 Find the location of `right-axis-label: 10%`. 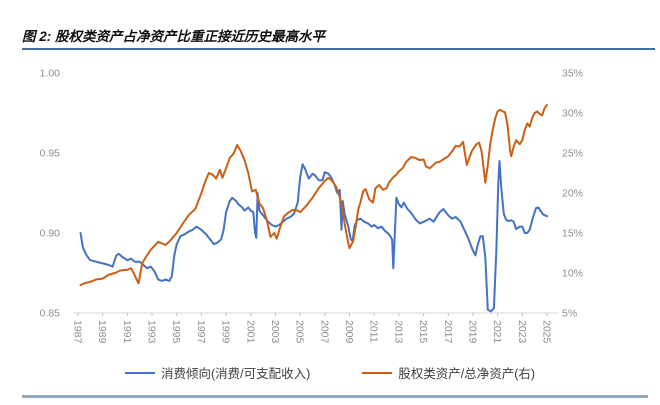

right-axis-label: 10% is located at coordinates (572, 274).